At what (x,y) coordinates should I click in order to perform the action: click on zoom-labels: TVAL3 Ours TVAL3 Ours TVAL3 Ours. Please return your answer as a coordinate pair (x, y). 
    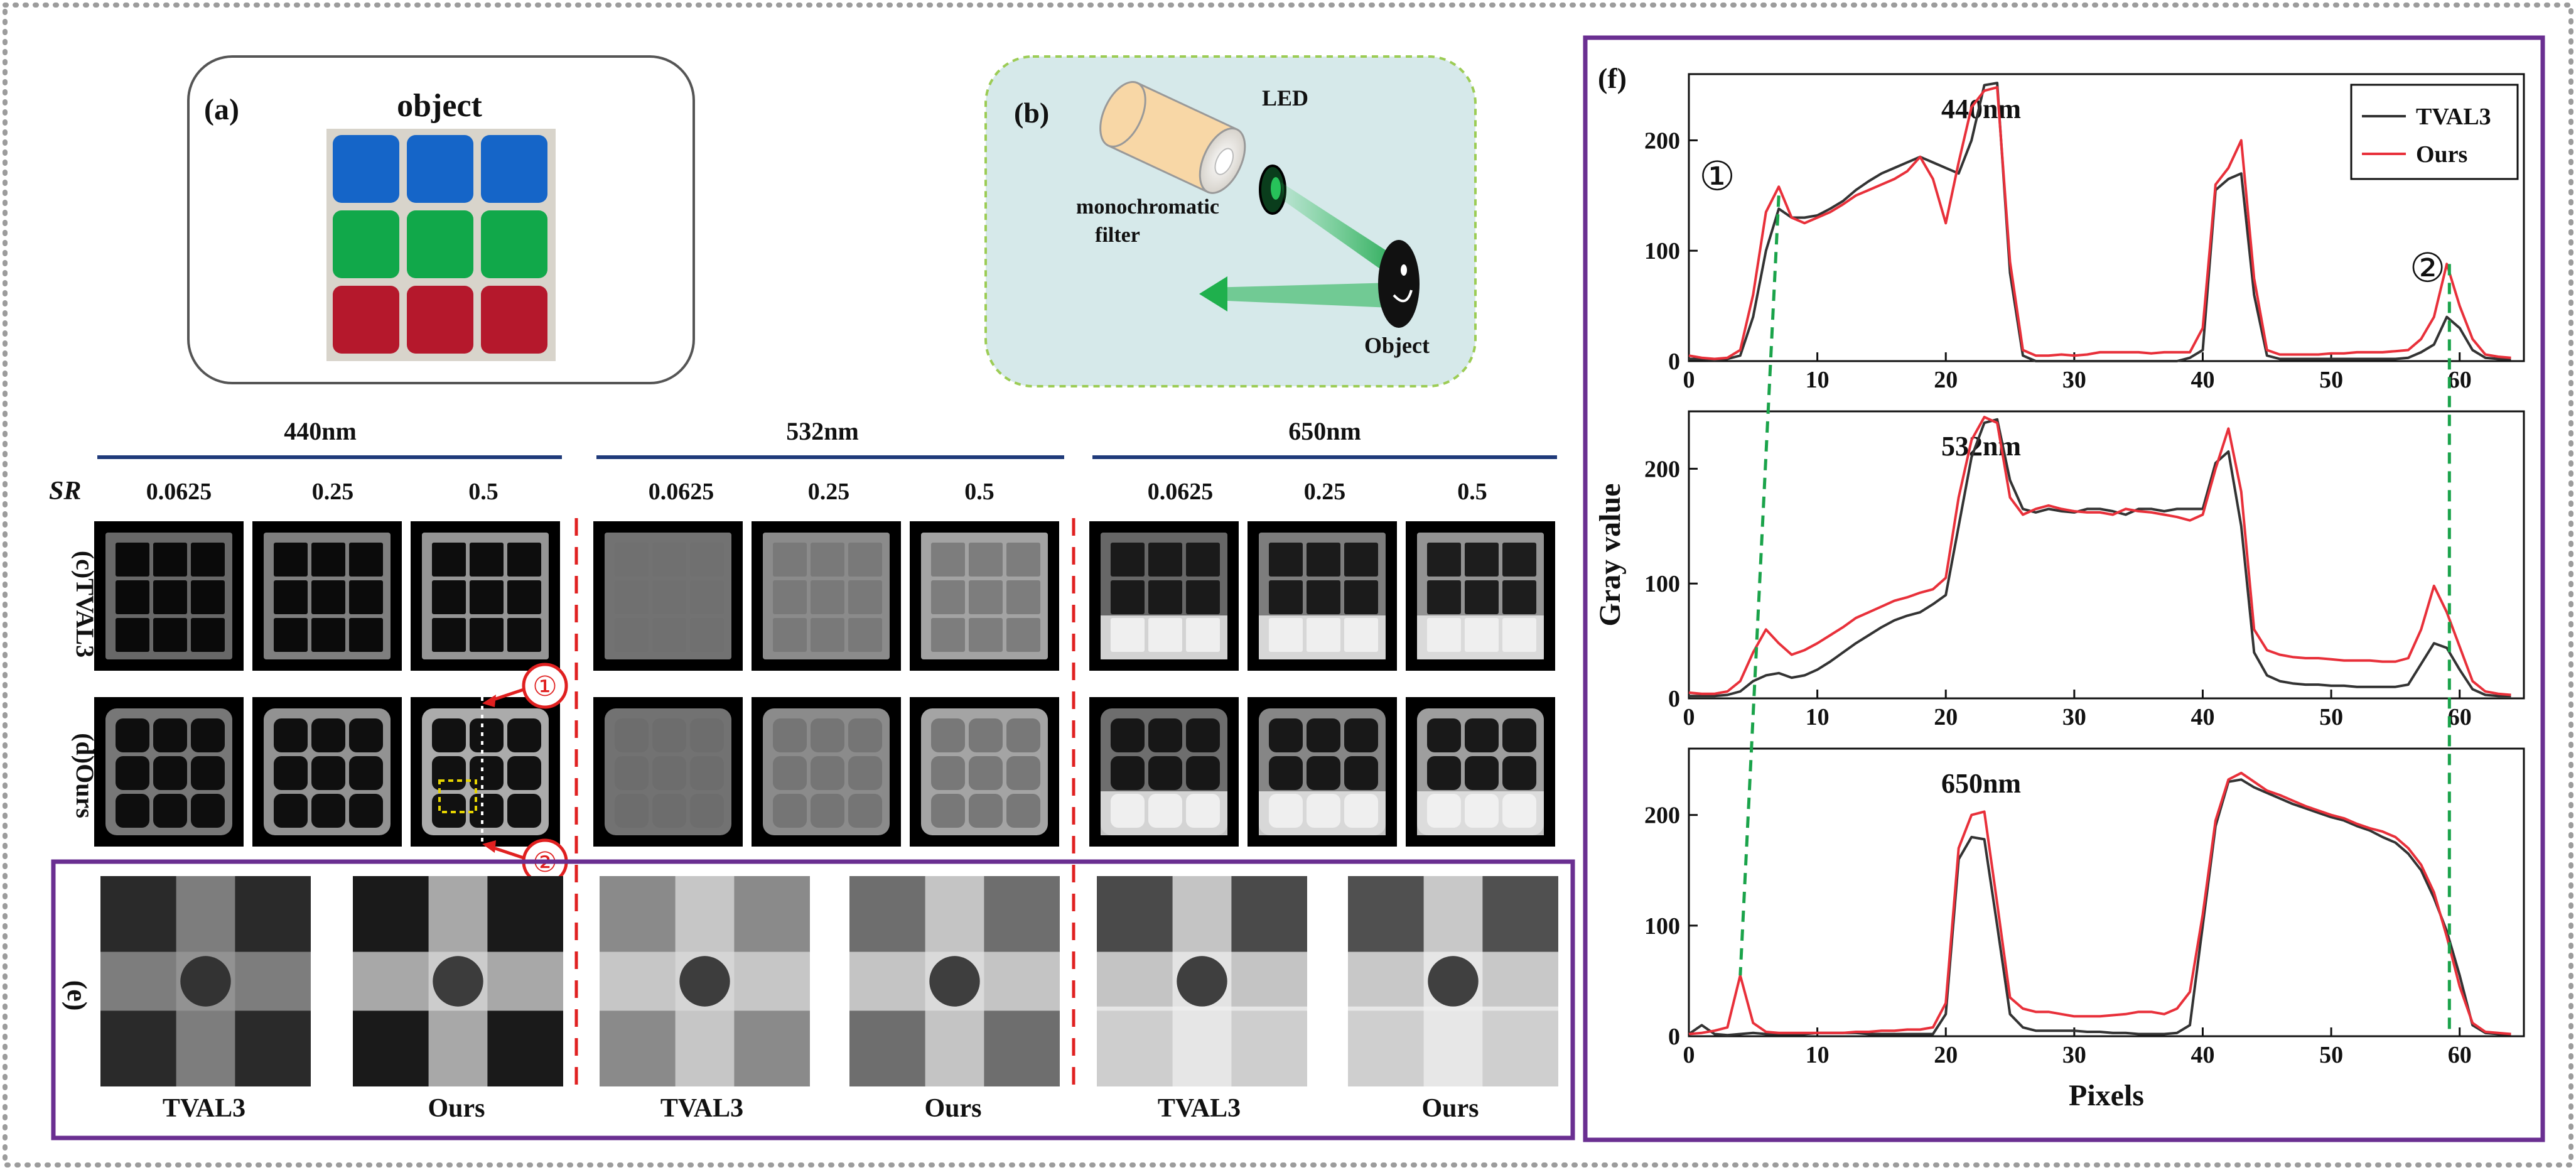
    Looking at the image, I should click on (821, 1108).